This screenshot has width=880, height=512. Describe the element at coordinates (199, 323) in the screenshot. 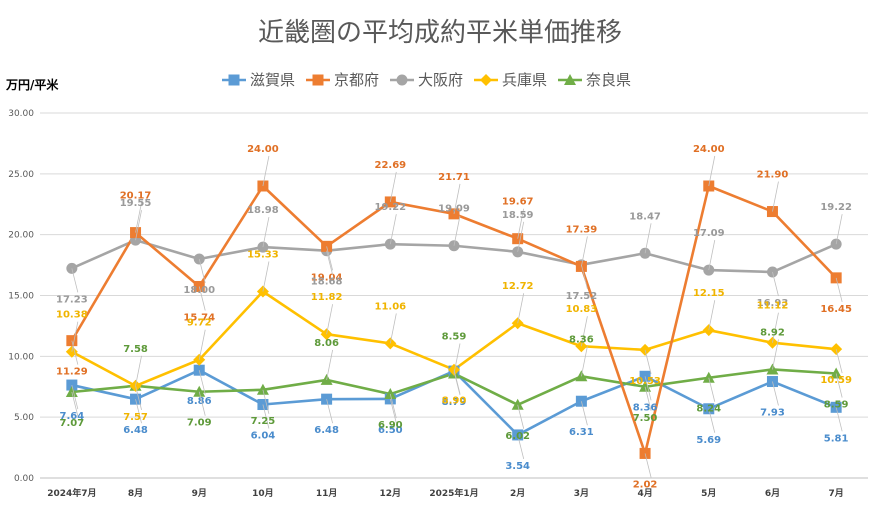

I see `data-label: 9.72` at that location.